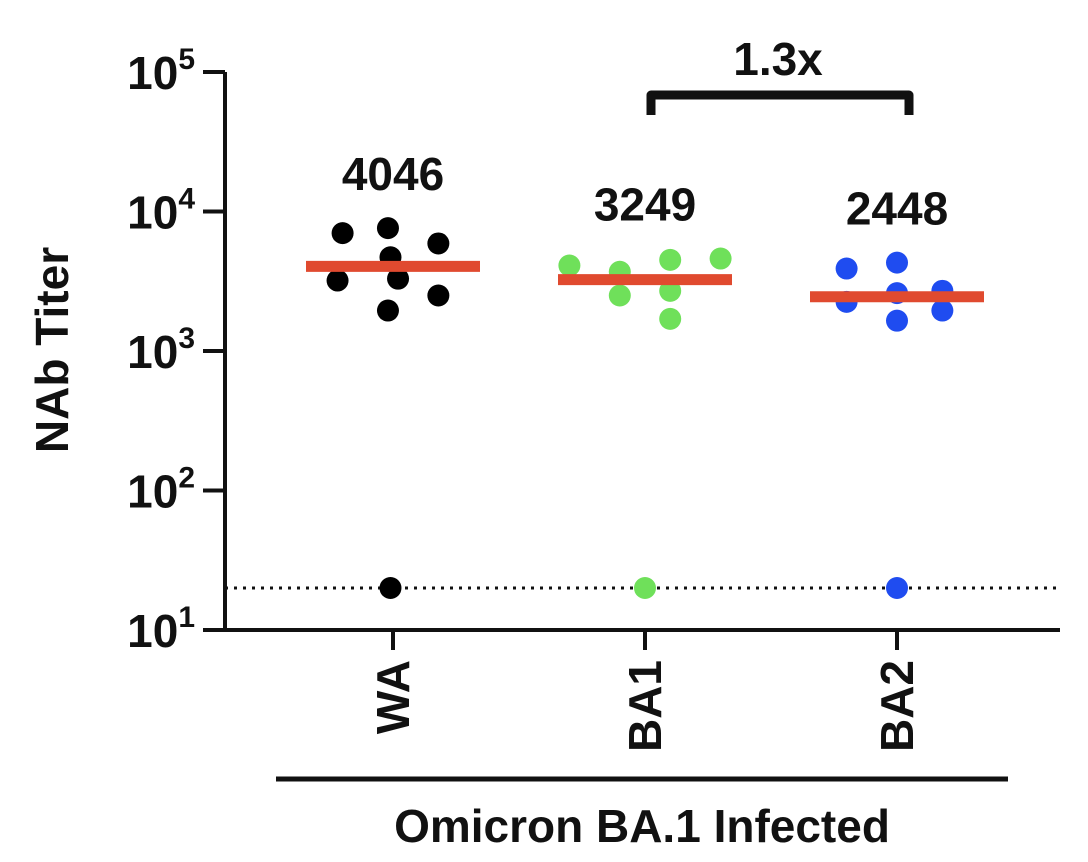 Image resolution: width=1088 pixels, height=862 pixels. I want to click on median-label-ba2: 2448, so click(897, 209).